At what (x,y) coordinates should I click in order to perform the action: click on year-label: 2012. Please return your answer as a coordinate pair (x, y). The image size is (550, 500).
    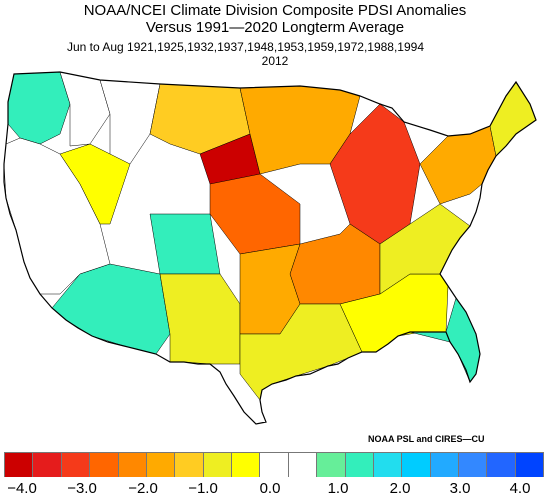
    Looking at the image, I should click on (275, 61).